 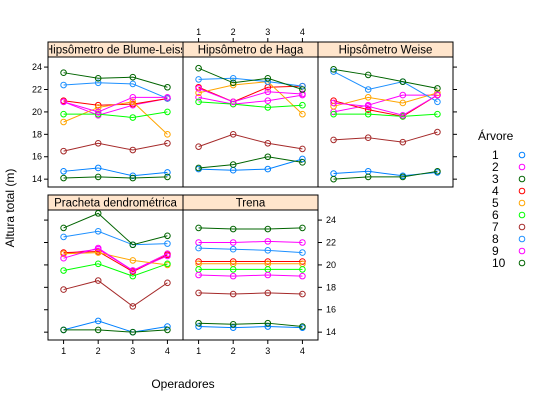 What do you see at coordinates (198, 32) in the screenshot?
I see `x-tick-label: 1` at bounding box center [198, 32].